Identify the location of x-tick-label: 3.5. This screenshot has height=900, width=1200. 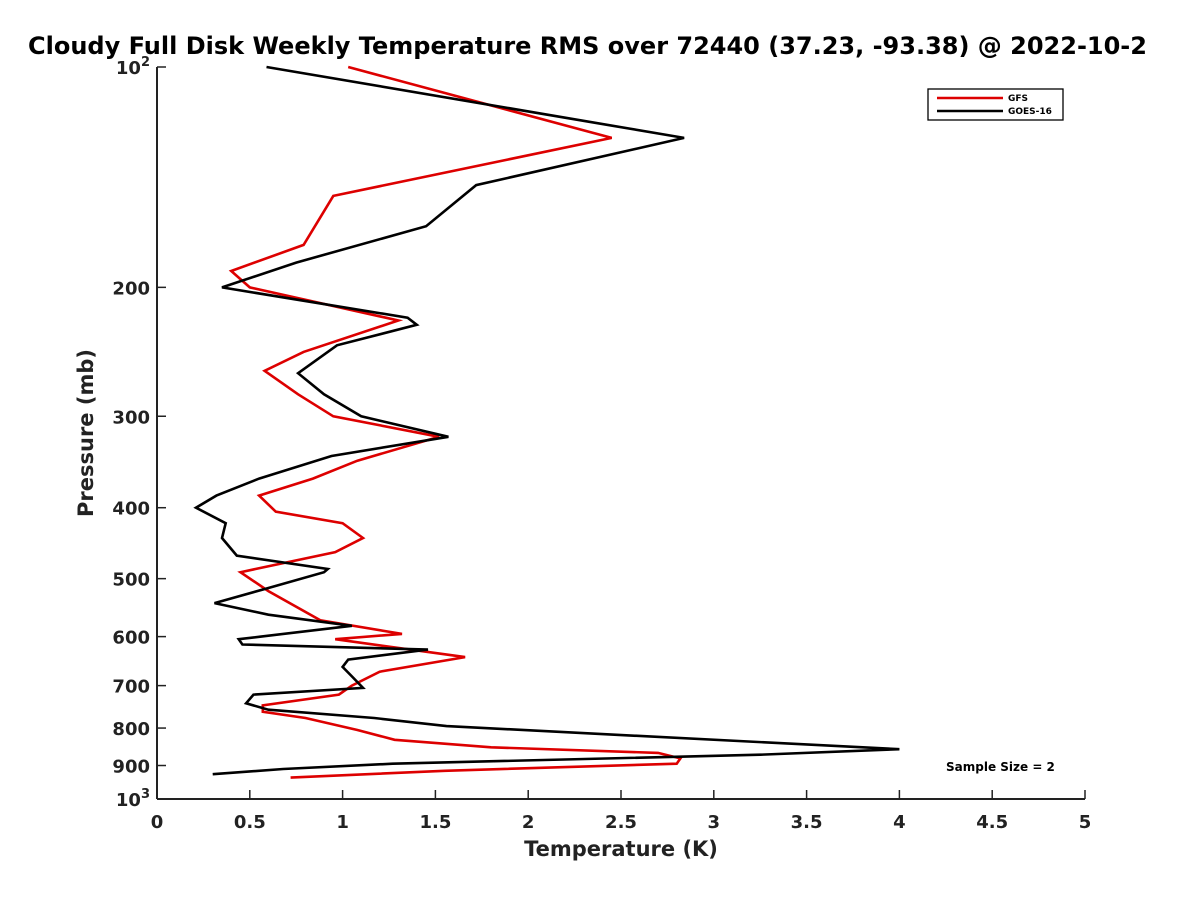
(807, 822).